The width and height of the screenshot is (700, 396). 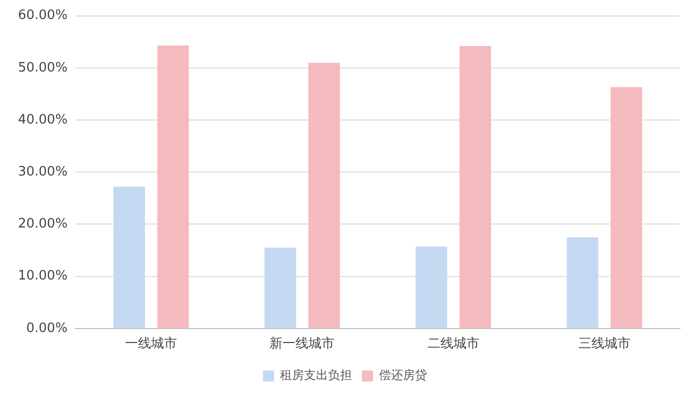 What do you see at coordinates (43, 224) in the screenshot?
I see `y-tick-label: 20.00%` at bounding box center [43, 224].